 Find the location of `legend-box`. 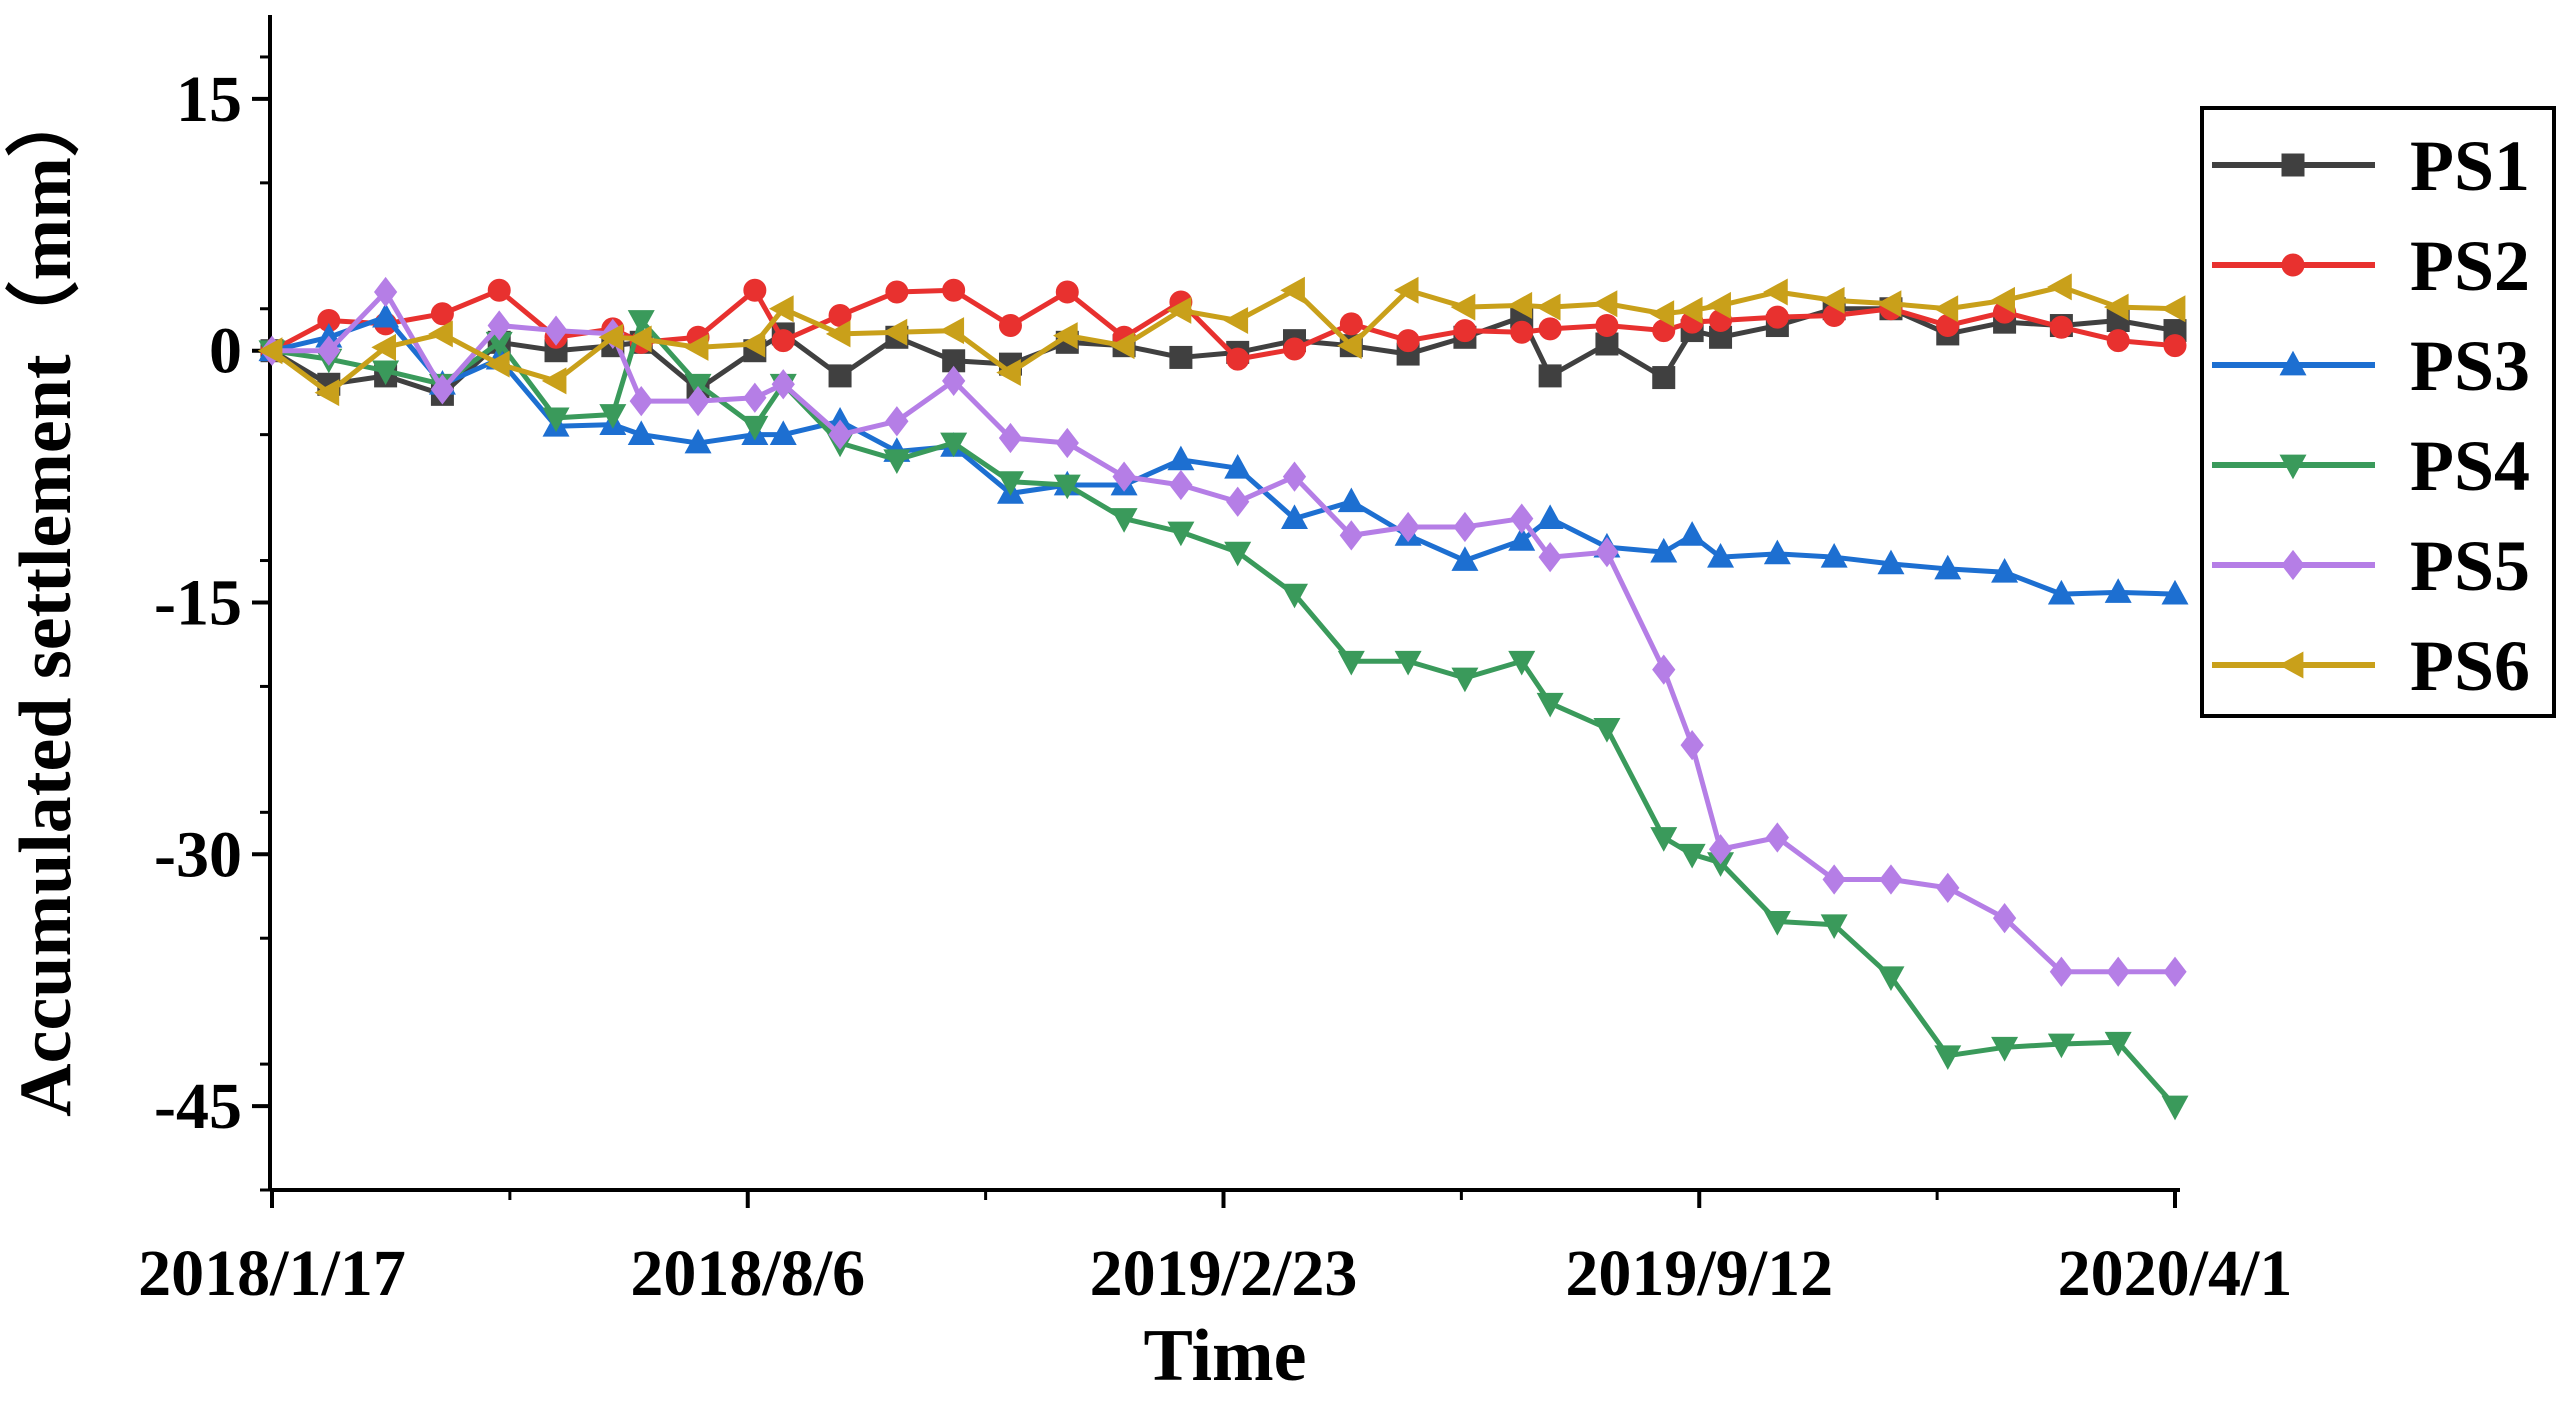

legend-box is located at coordinates (2378, 412).